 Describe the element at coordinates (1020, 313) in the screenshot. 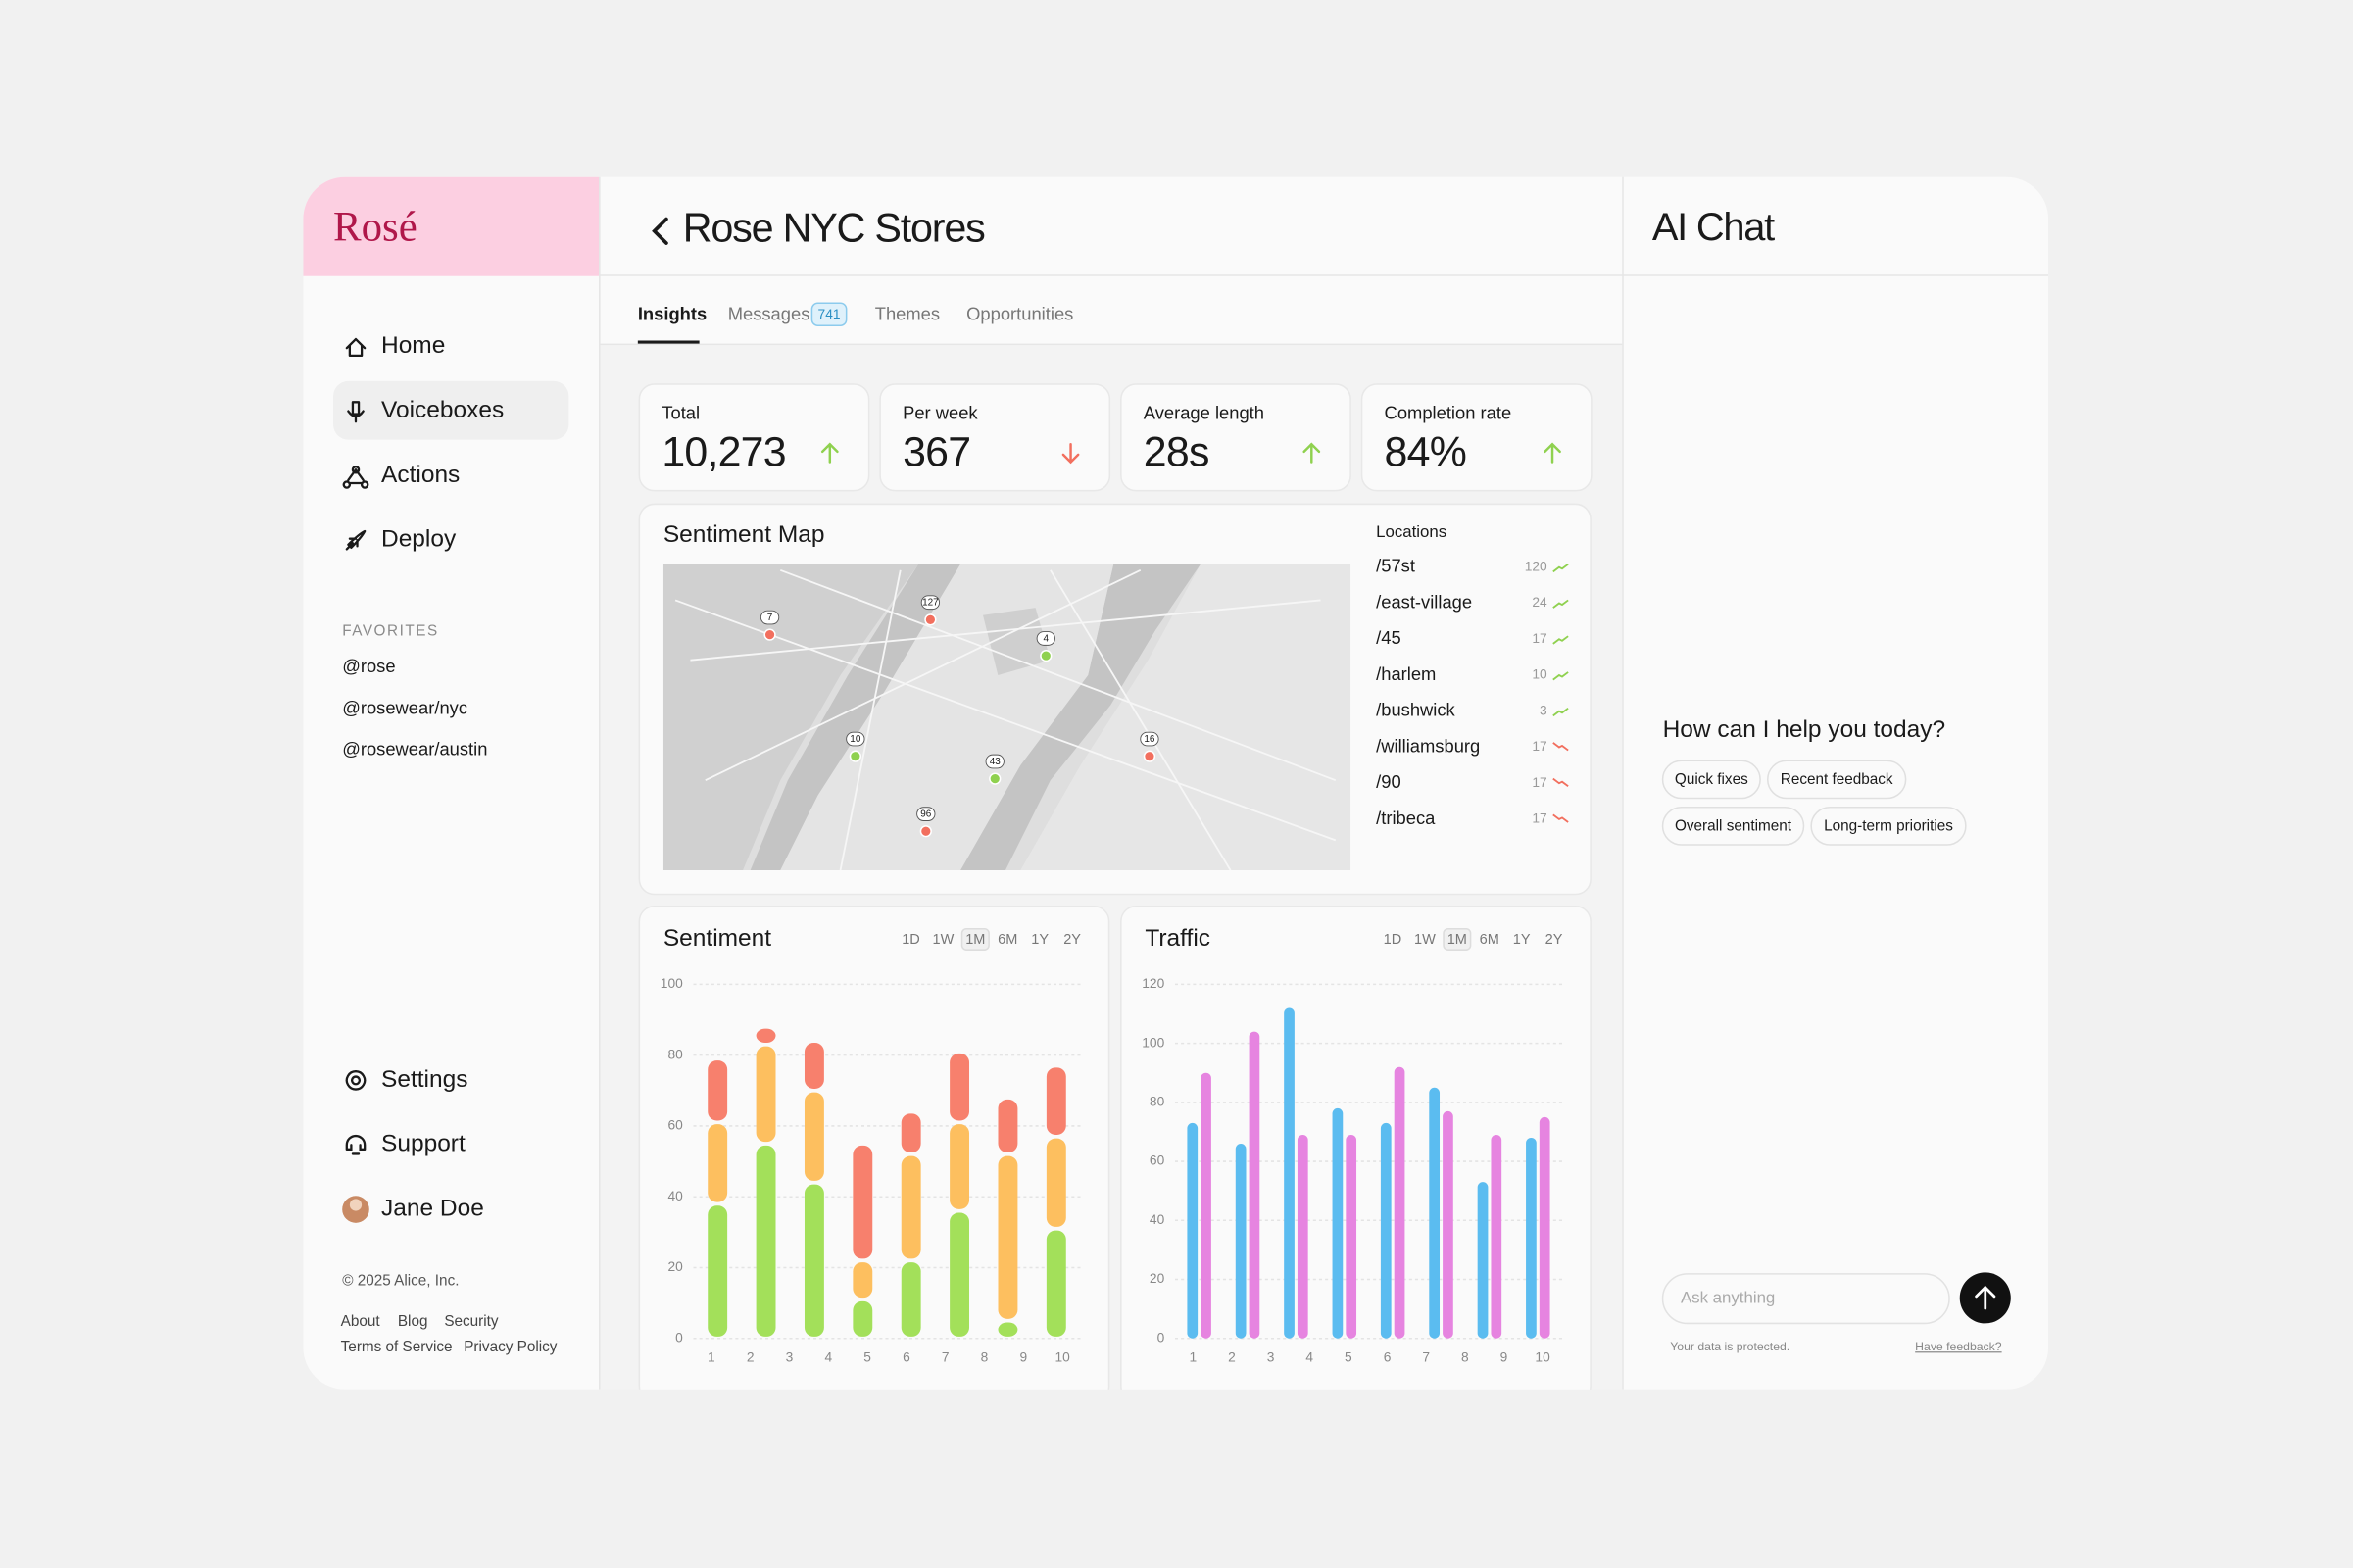

I see `tab: Opportunities` at that location.